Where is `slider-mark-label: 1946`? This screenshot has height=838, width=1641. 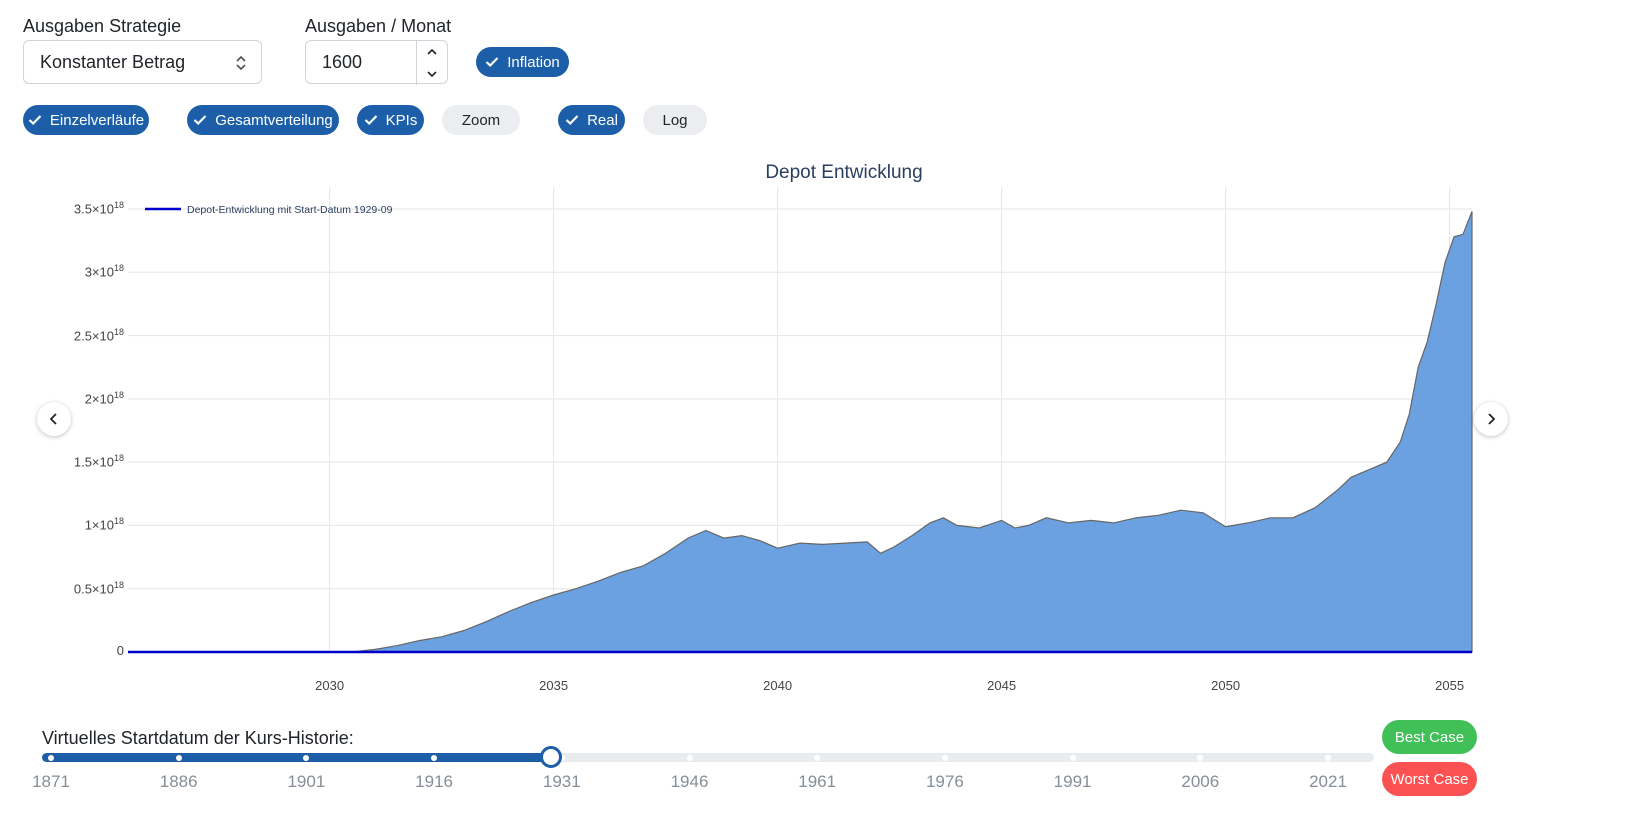 slider-mark-label: 1946 is located at coordinates (689, 781).